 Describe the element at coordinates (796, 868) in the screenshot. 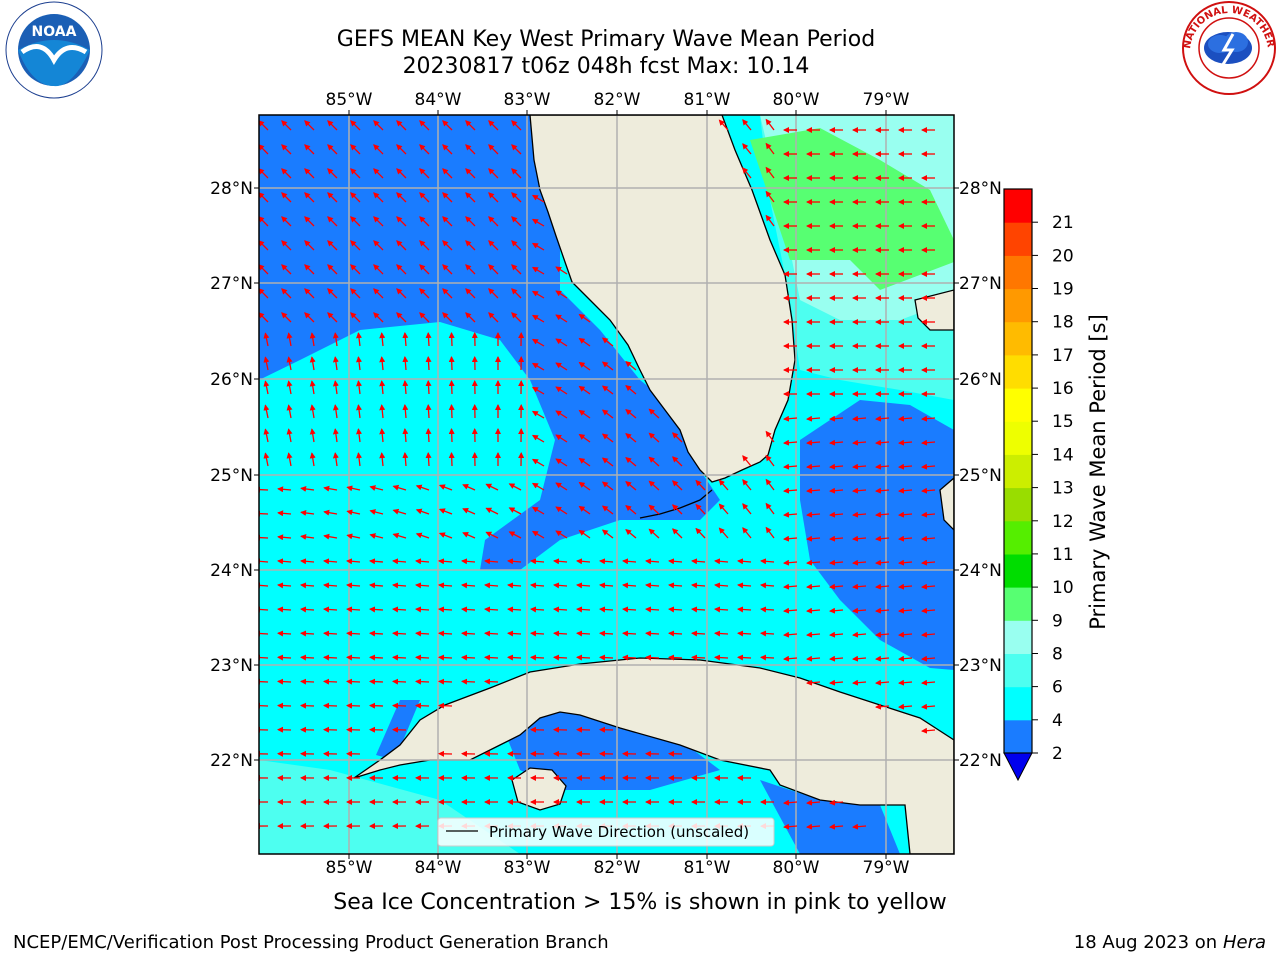

I see `lon-tick-bottom: 80°W` at that location.